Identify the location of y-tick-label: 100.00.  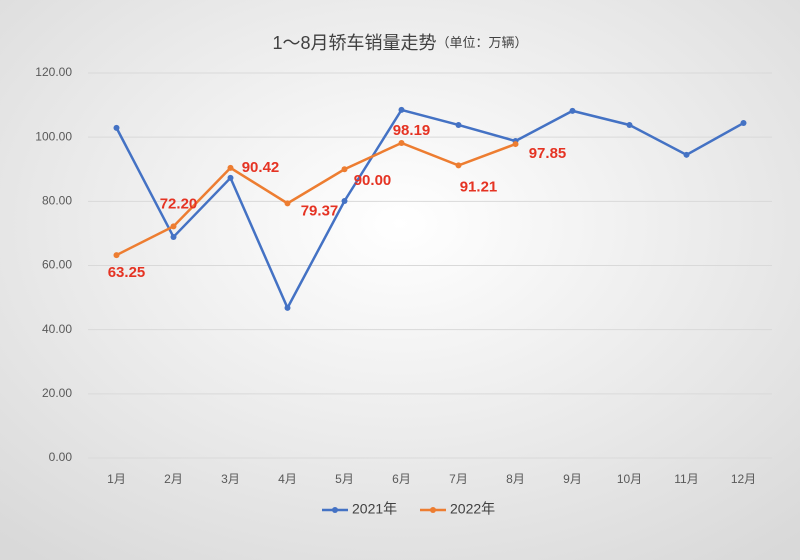
(53, 136).